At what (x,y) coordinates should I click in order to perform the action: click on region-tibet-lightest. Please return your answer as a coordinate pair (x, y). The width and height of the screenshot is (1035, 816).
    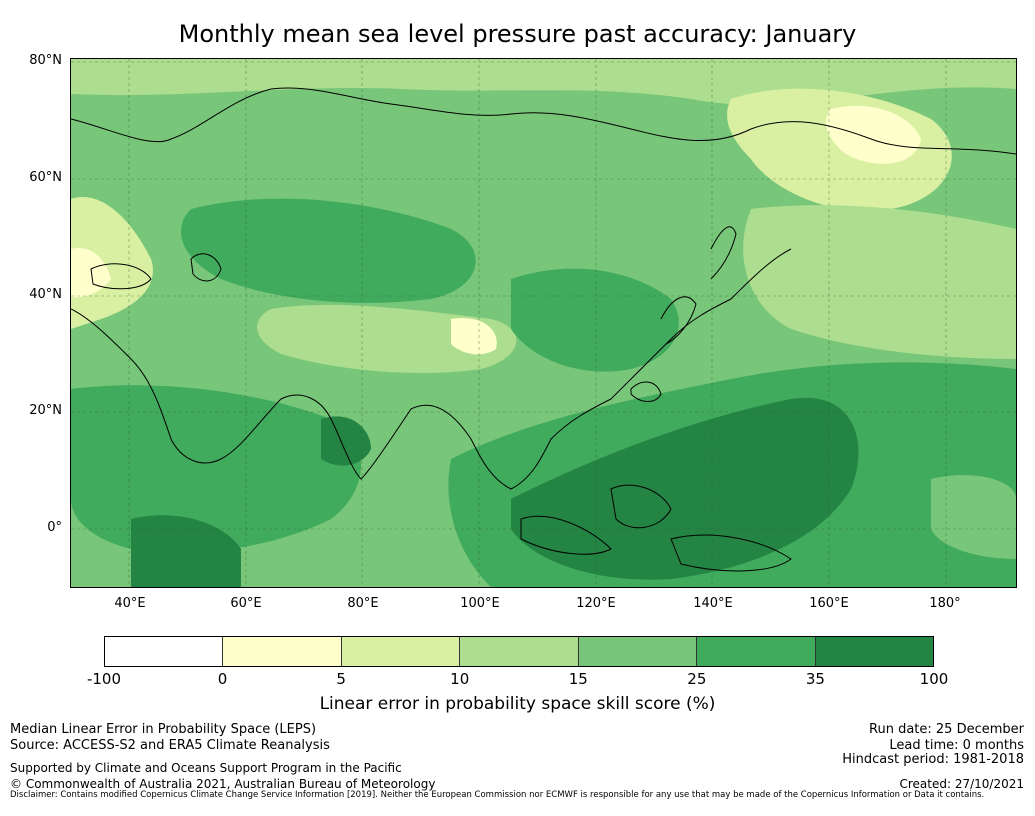
    Looking at the image, I should click on (474, 336).